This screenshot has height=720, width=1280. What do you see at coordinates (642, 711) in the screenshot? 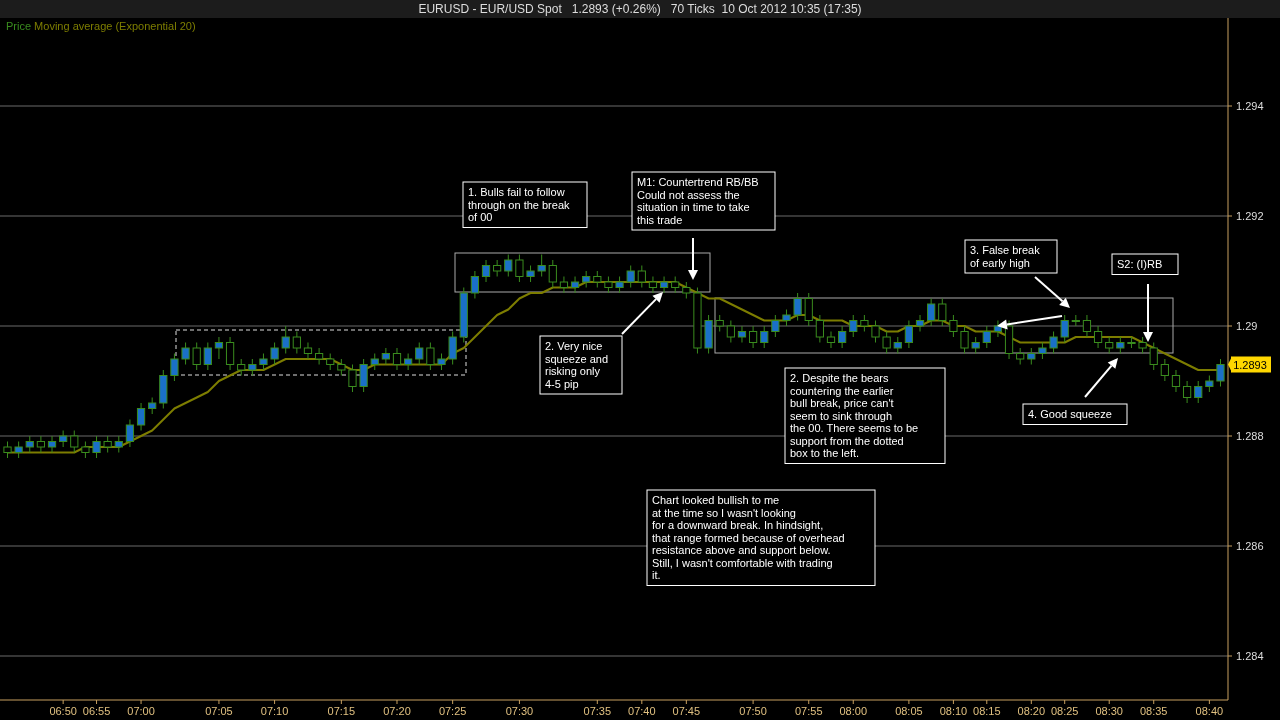
I see `x-tick-label: 07:40` at bounding box center [642, 711].